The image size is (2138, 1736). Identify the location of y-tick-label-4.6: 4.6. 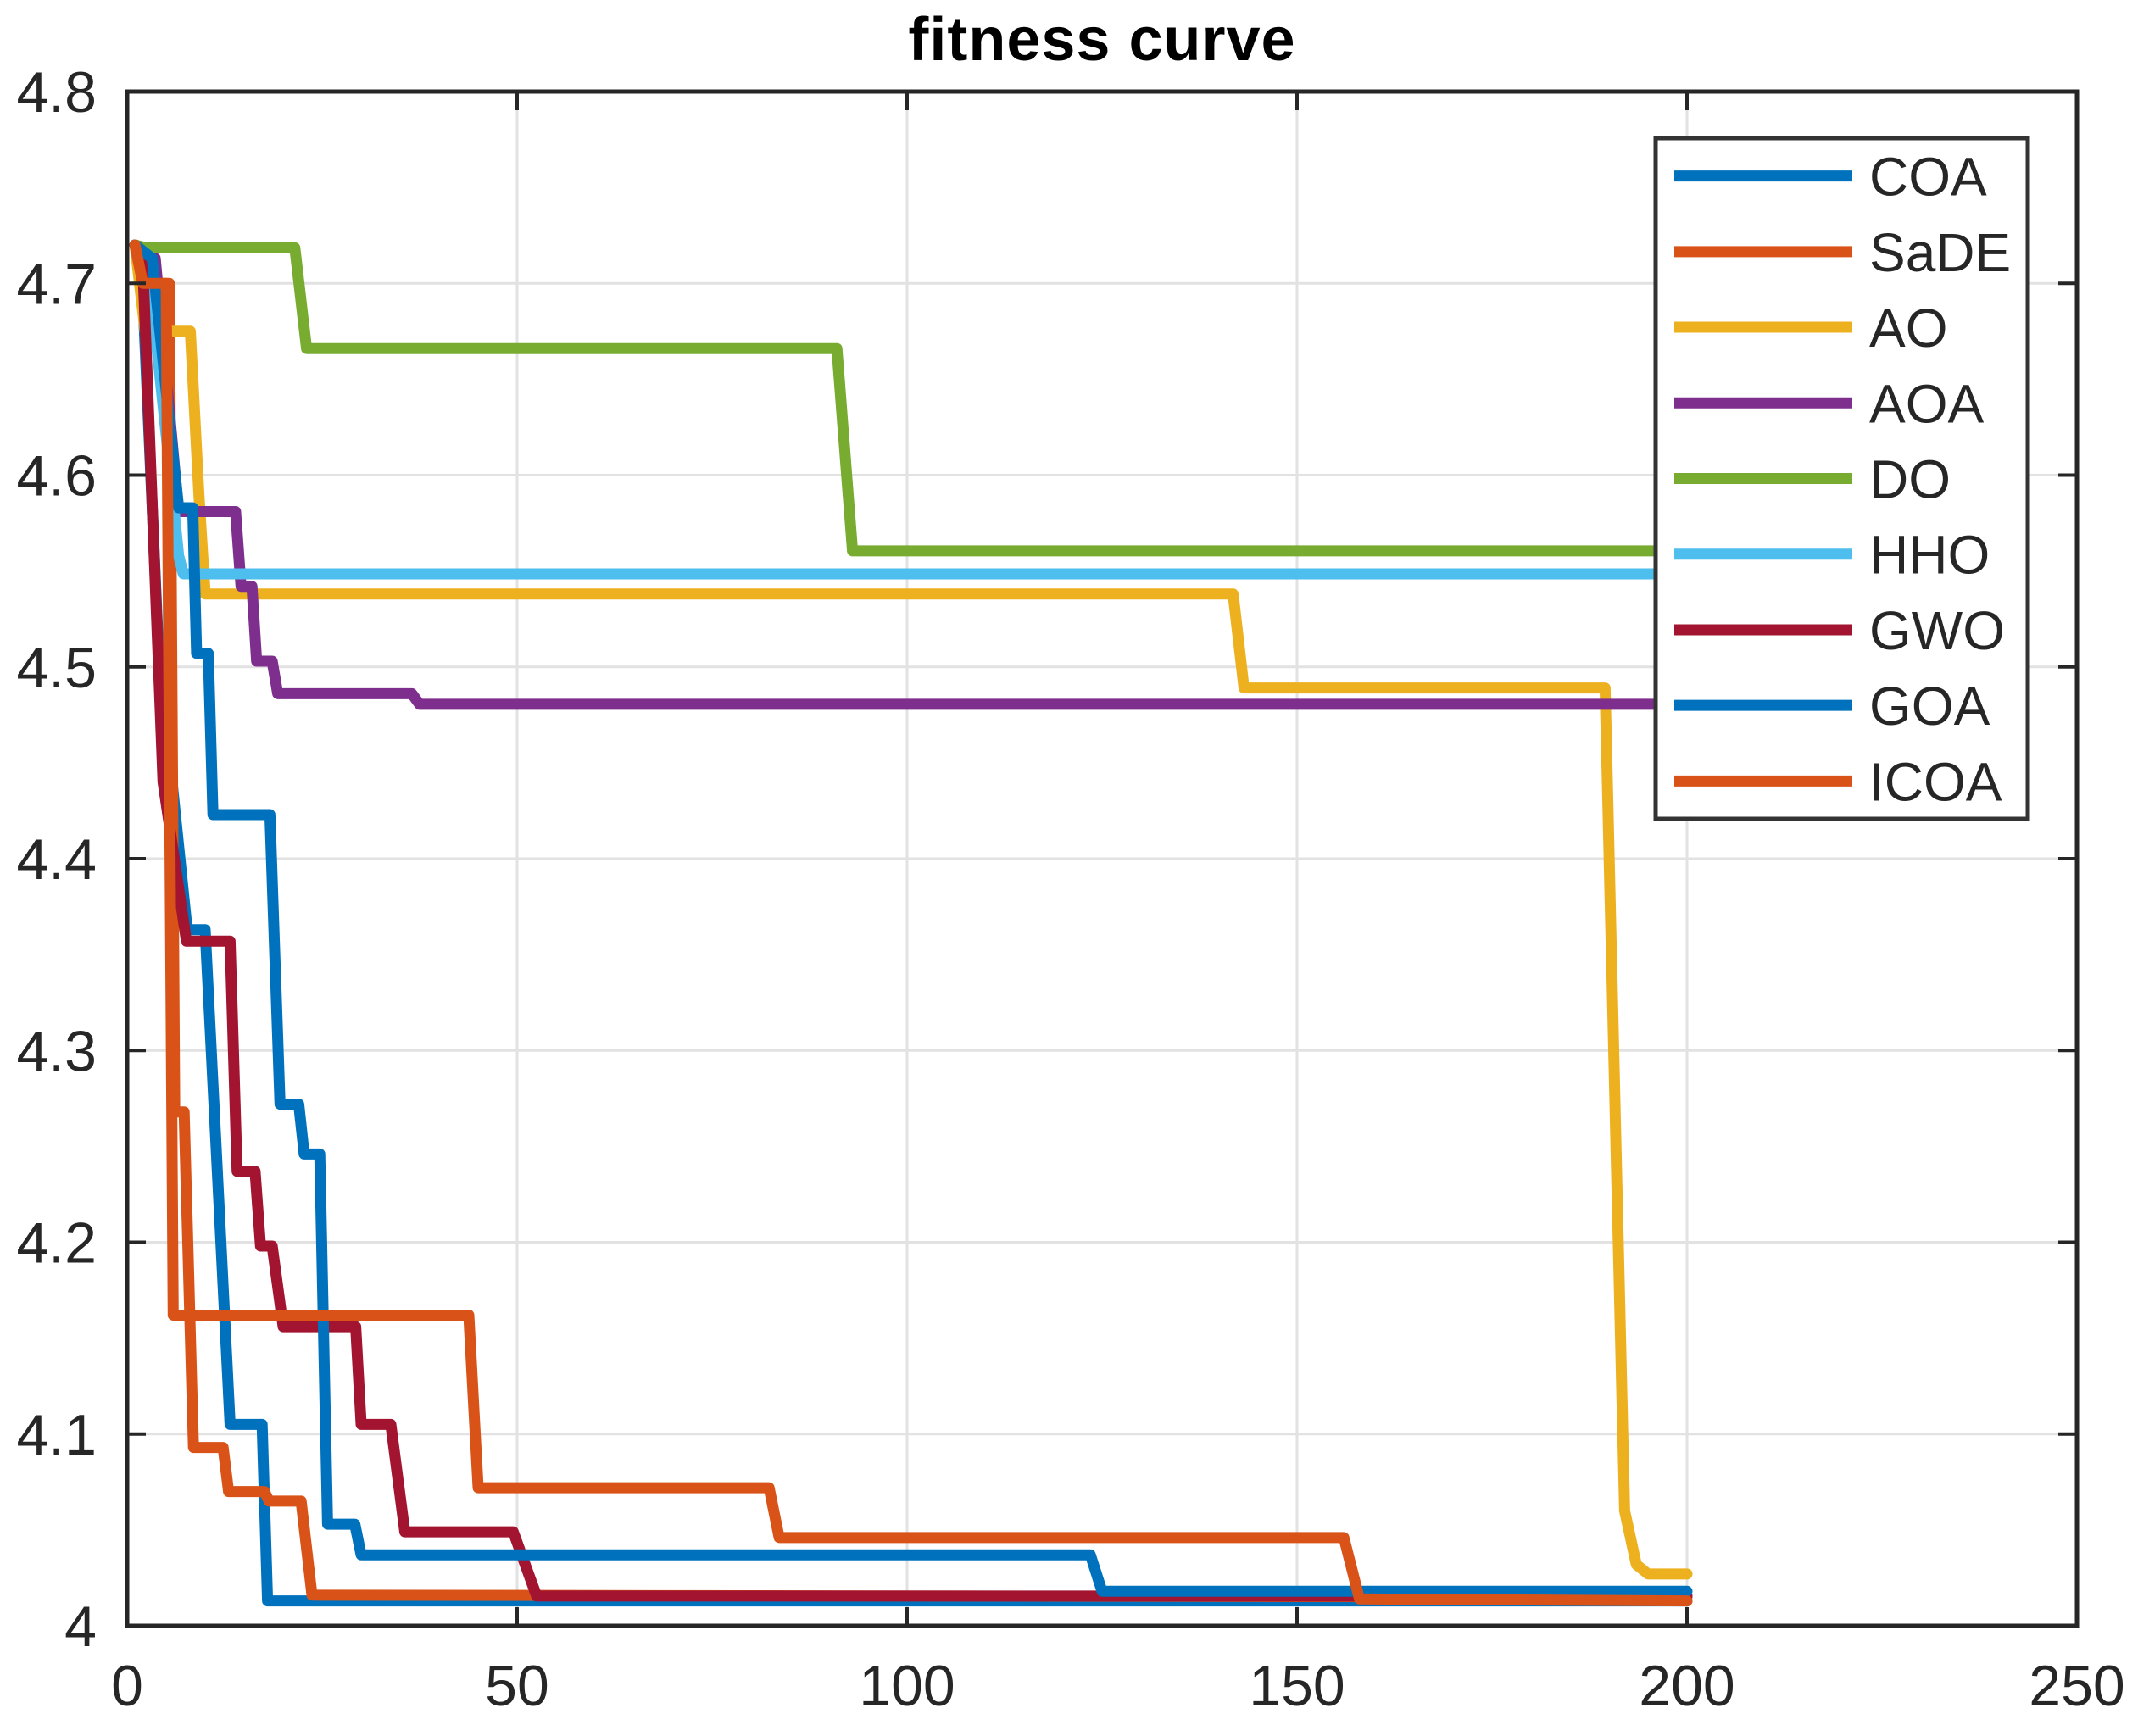
(56, 477).